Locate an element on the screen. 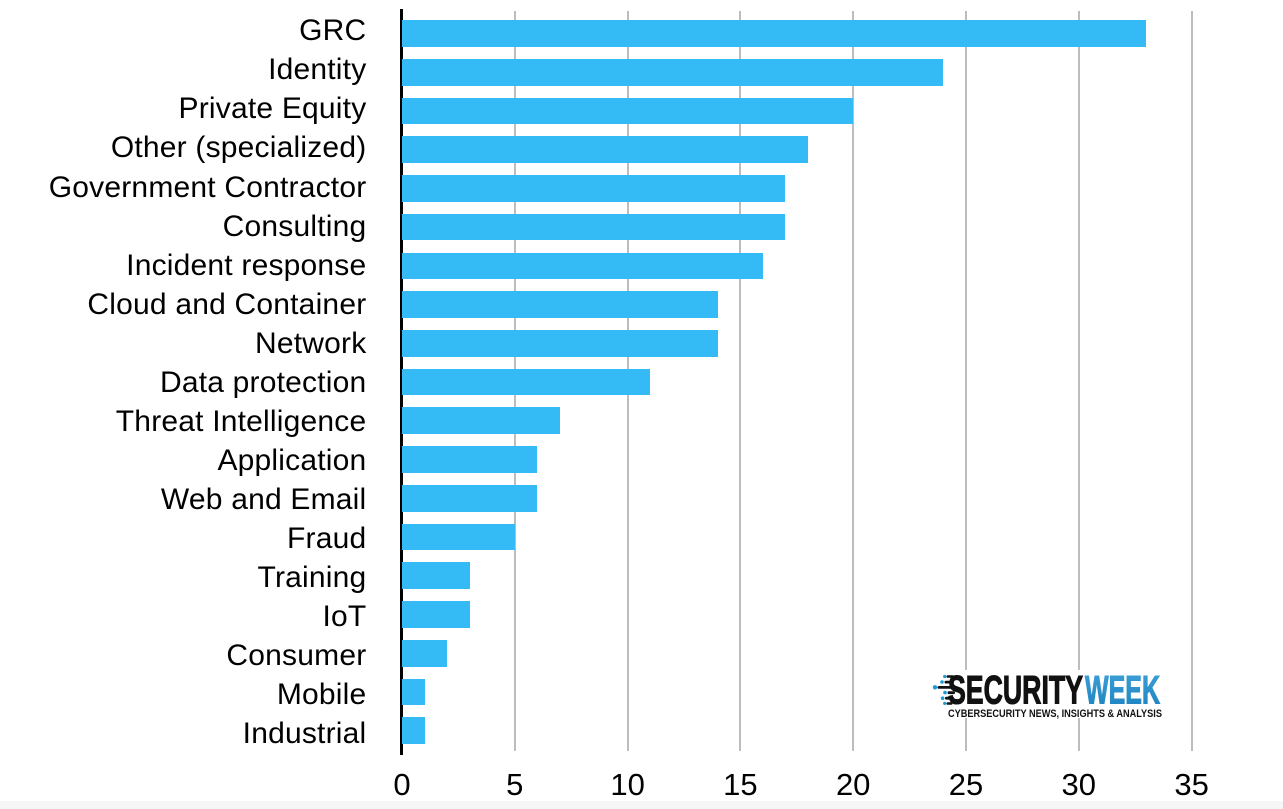 Image resolution: width=1283 pixels, height=809 pixels. svg-text: WEEK is located at coordinates (1122, 691).